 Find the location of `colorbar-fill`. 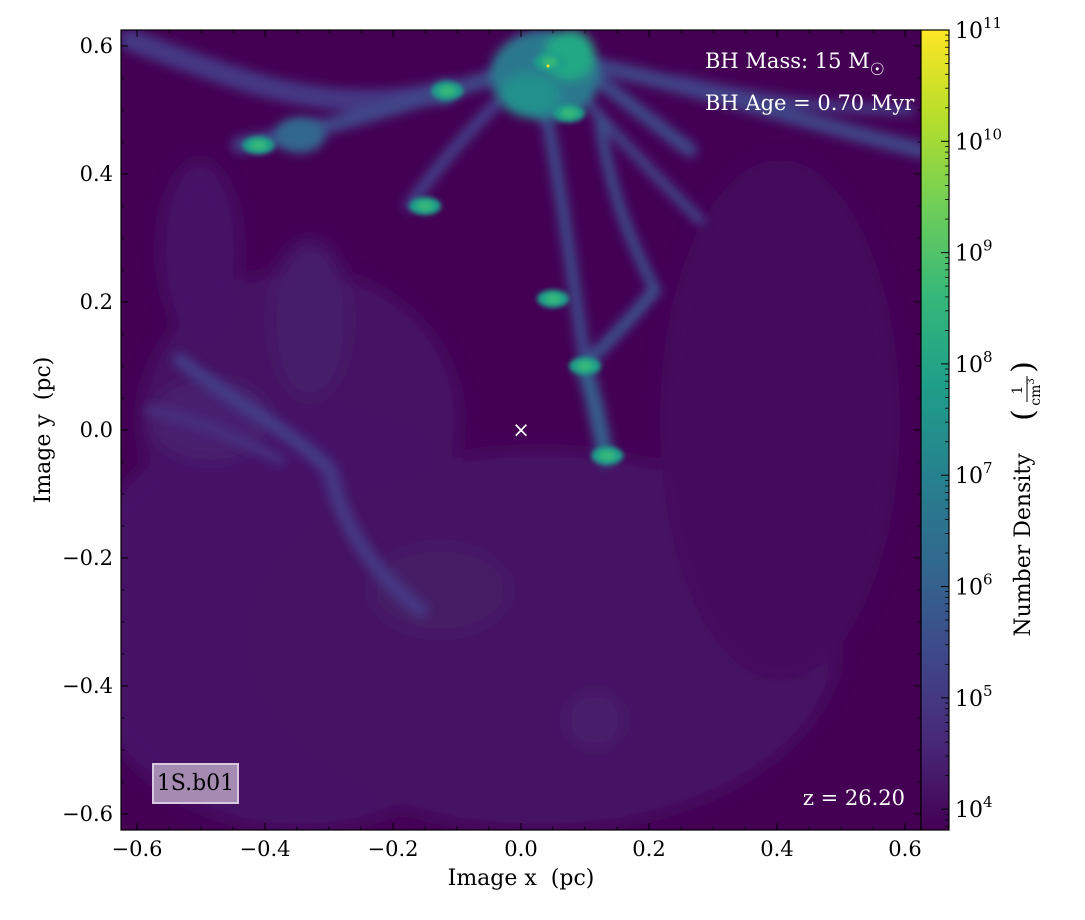

colorbar-fill is located at coordinates (935, 430).